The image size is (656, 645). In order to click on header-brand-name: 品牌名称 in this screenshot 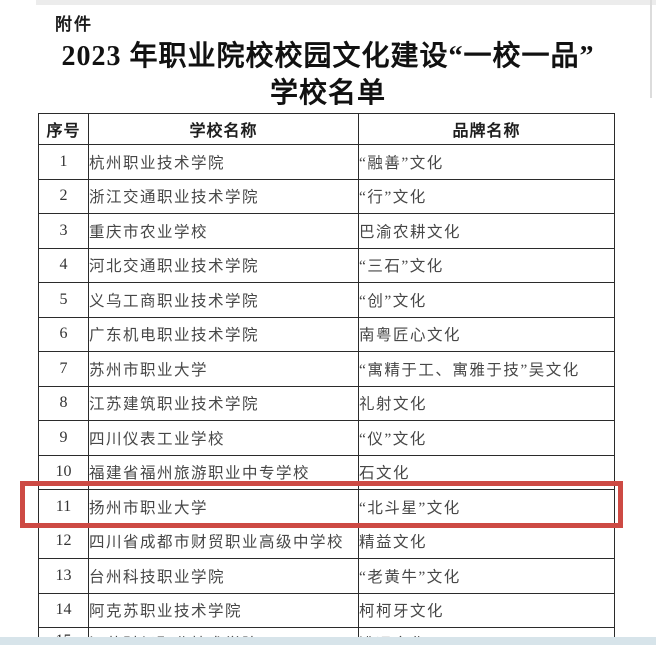, I will do `click(486, 129)`.